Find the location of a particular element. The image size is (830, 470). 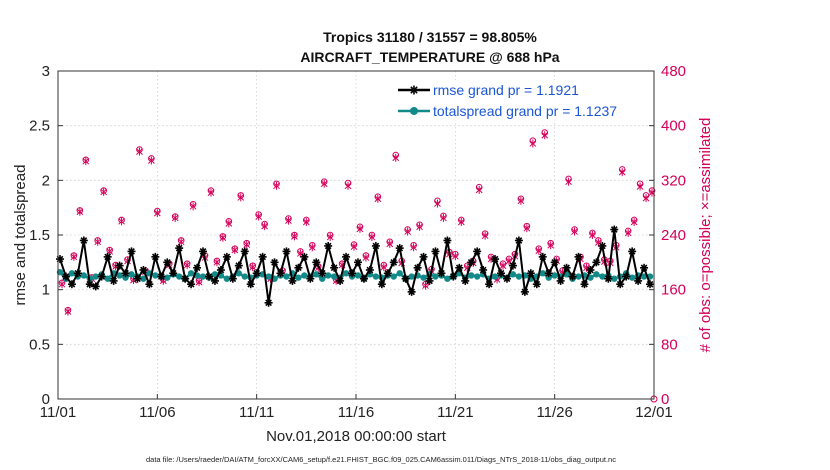

y2-tick-label: 320 is located at coordinates (673, 180).